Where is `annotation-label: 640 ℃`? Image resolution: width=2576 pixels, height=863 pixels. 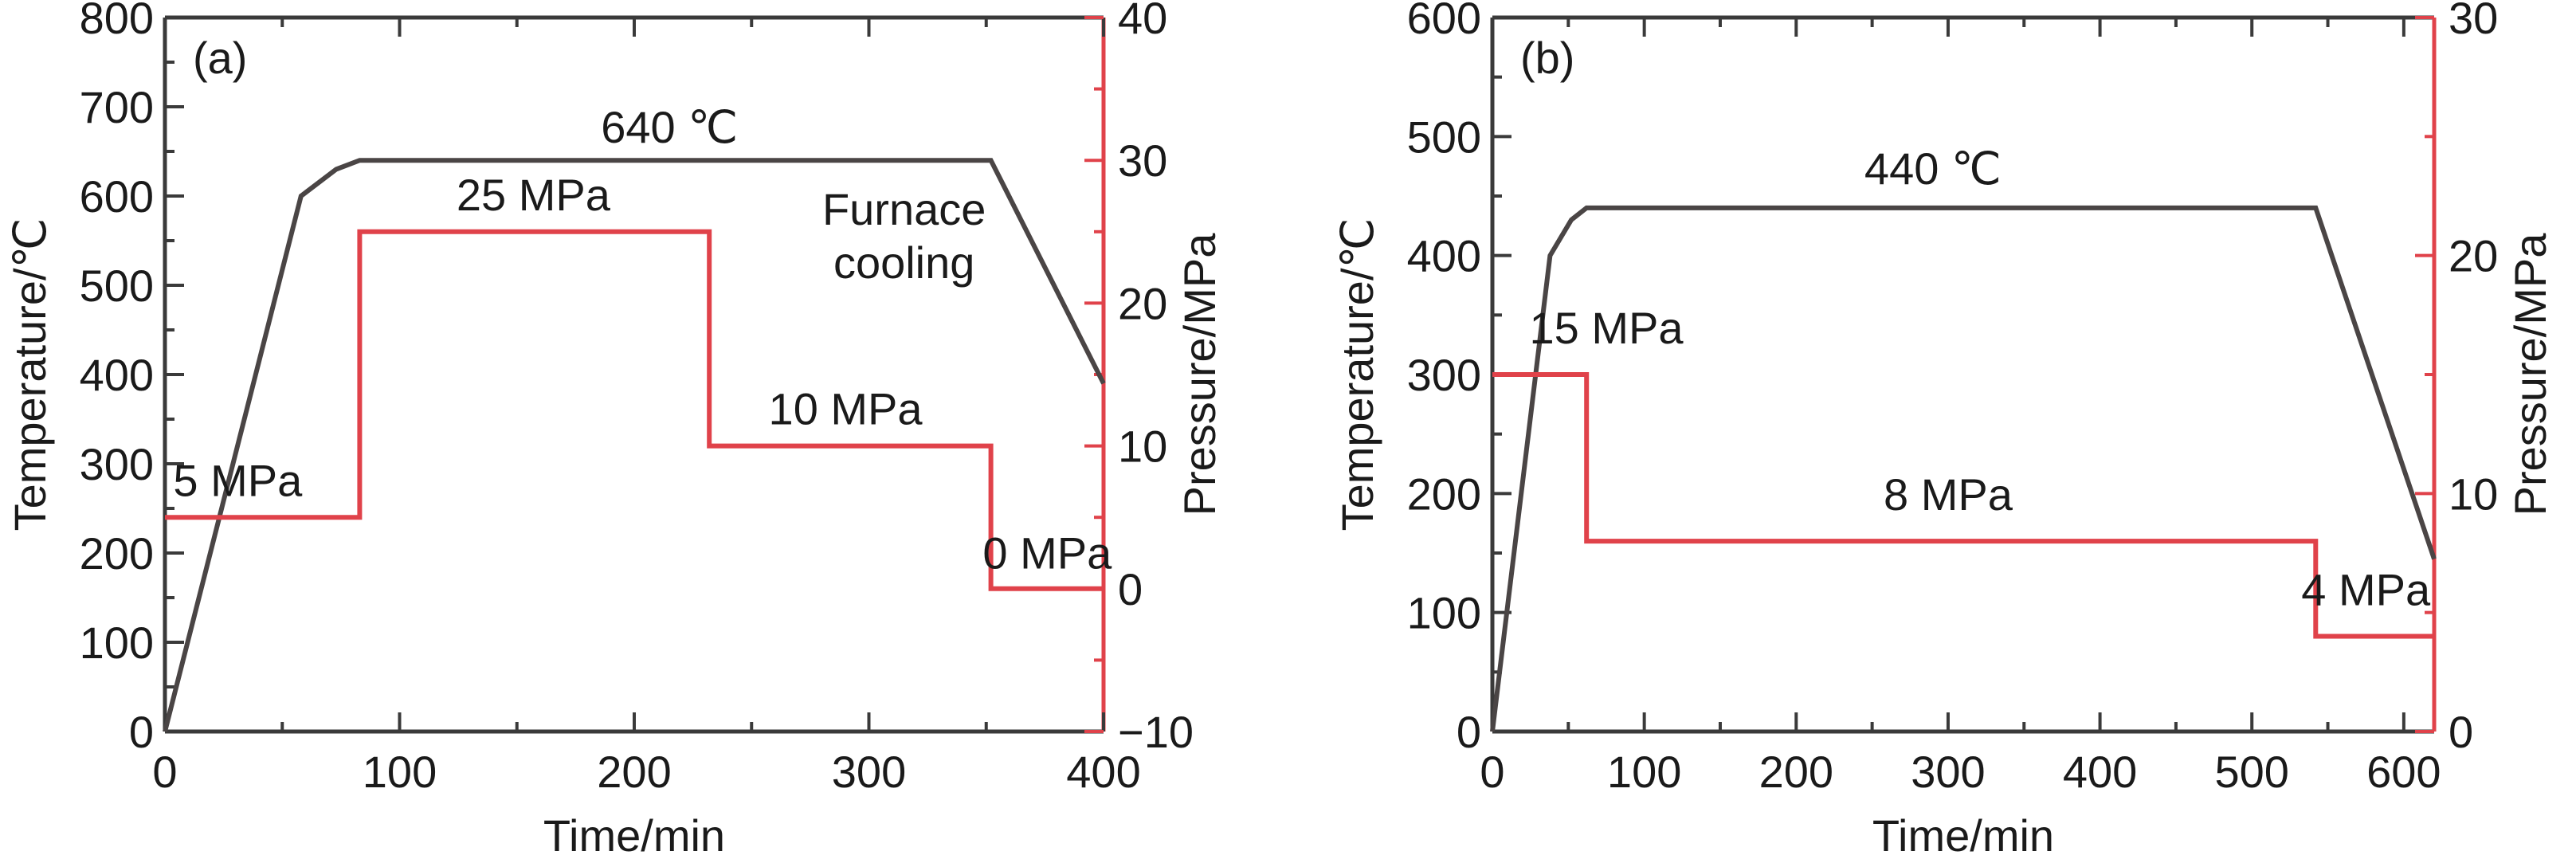
annotation-label: 640 ℃ is located at coordinates (669, 127).